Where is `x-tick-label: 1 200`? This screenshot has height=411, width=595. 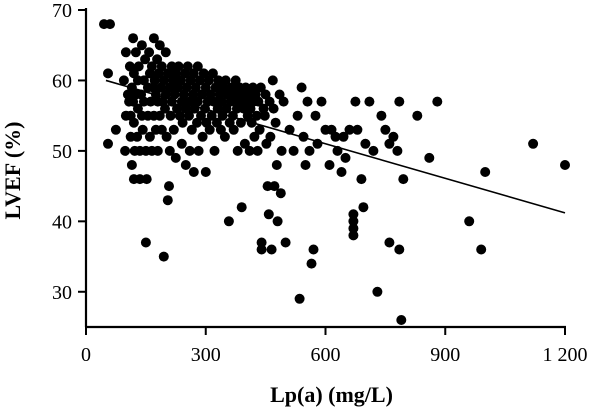 x-tick-label: 1 200 is located at coordinates (565, 355).